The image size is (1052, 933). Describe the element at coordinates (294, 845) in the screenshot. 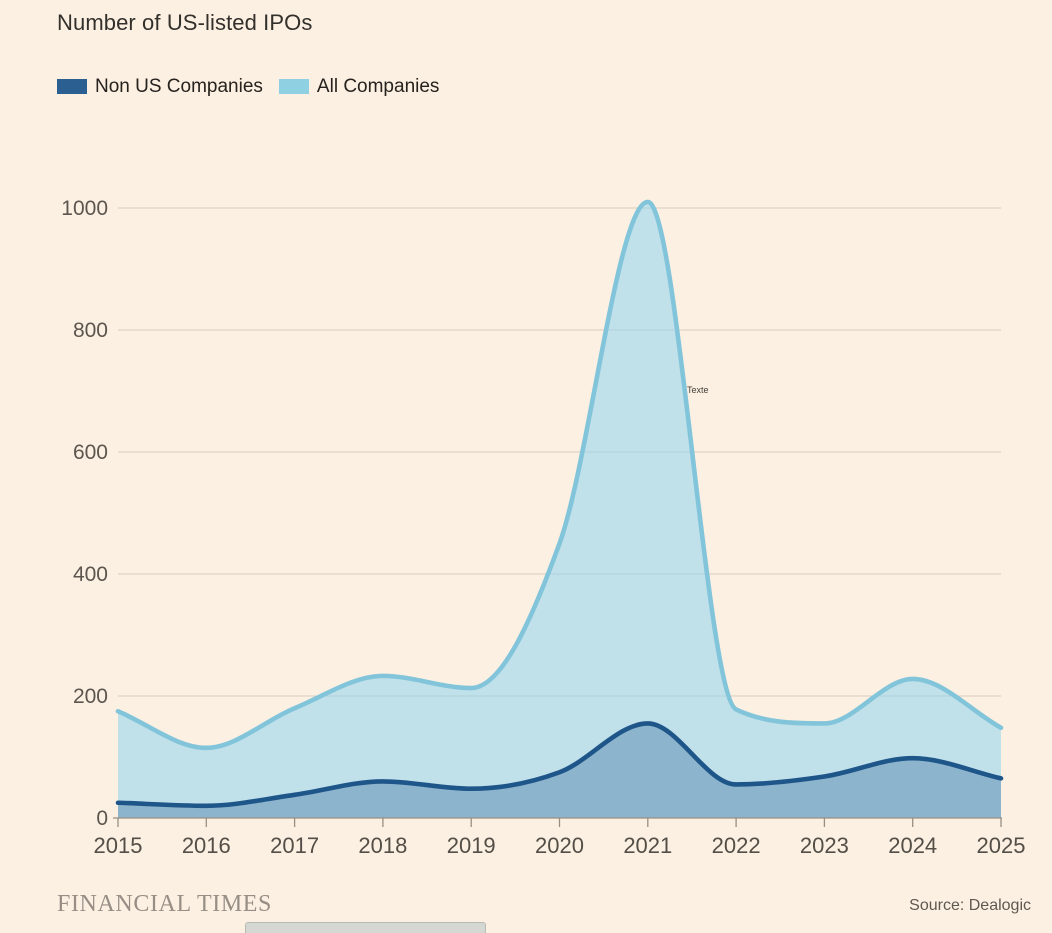

I see `x-tick-label: 2017` at that location.